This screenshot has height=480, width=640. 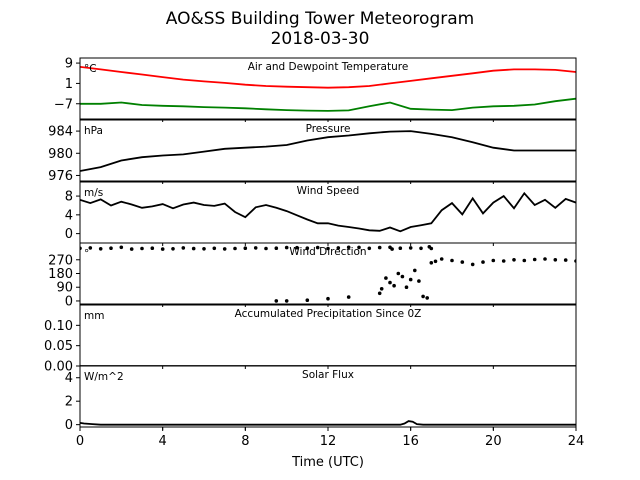 I want to click on chart-subtitle: 2018-03-30, so click(x=320, y=39).